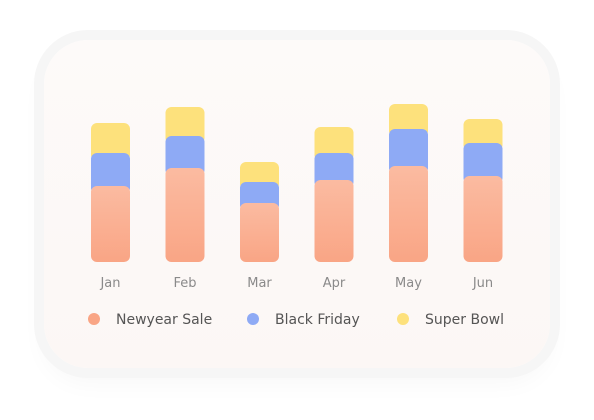  I want to click on x-tick-apr: Apr, so click(334, 283).